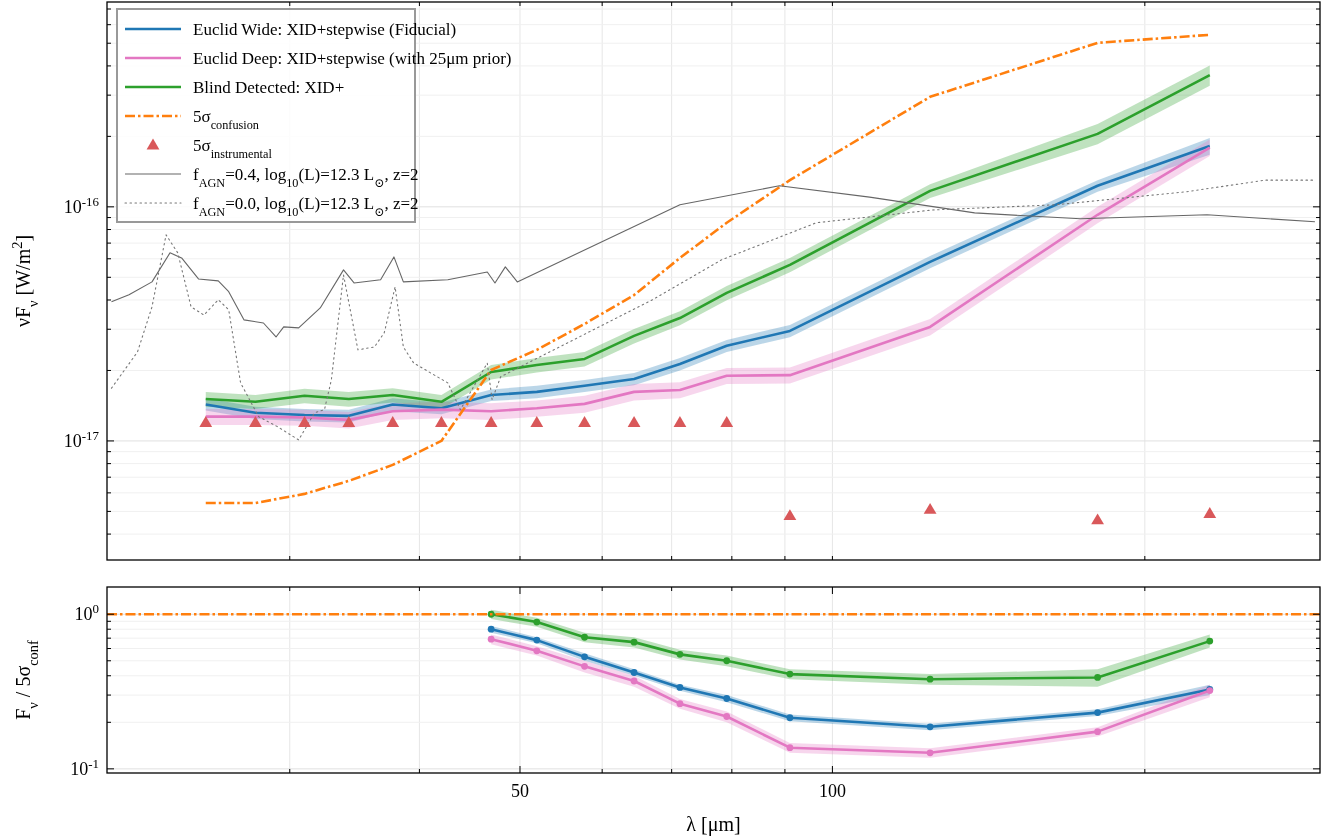 Image resolution: width=1337 pixels, height=838 pixels. Describe the element at coordinates (306, 177) in the screenshot. I see `legend-label: f$_{AGN}$=0.4, log$_{10}$(L)=12.3 L$_{⊙}$, z=2` at that location.